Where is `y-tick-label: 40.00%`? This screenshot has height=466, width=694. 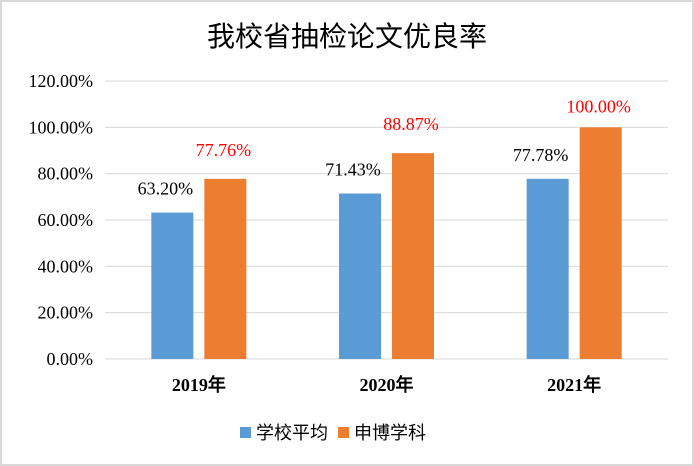
y-tick-label: 40.00% is located at coordinates (66, 266).